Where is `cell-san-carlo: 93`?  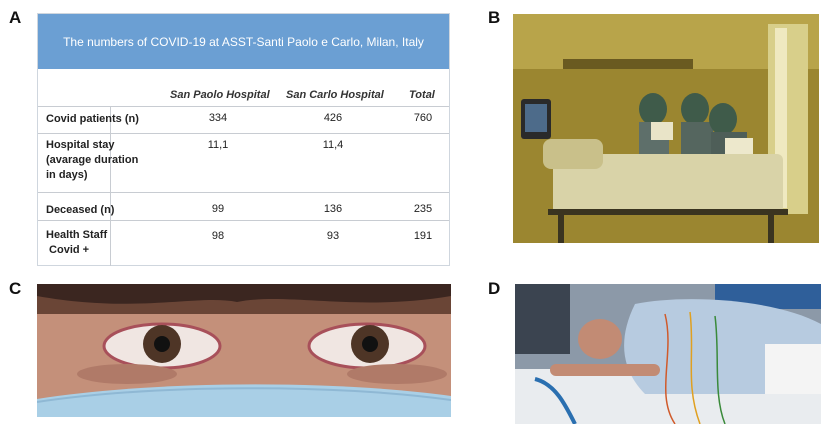 cell-san-carlo: 93 is located at coordinates (333, 236).